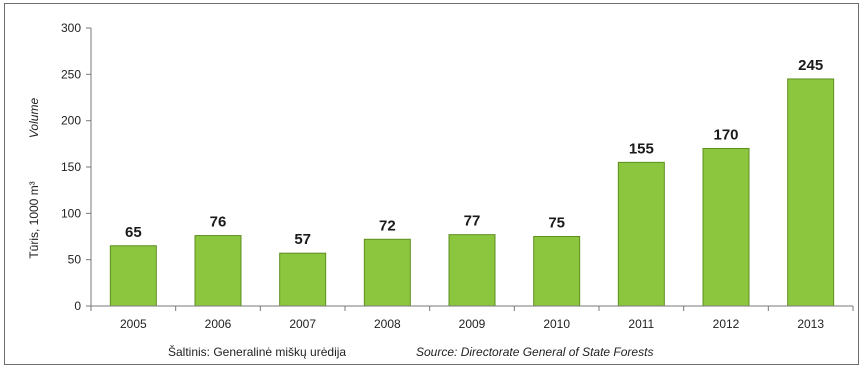 The height and width of the screenshot is (369, 863). Describe the element at coordinates (557, 271) in the screenshot. I see `bar-2010` at that location.